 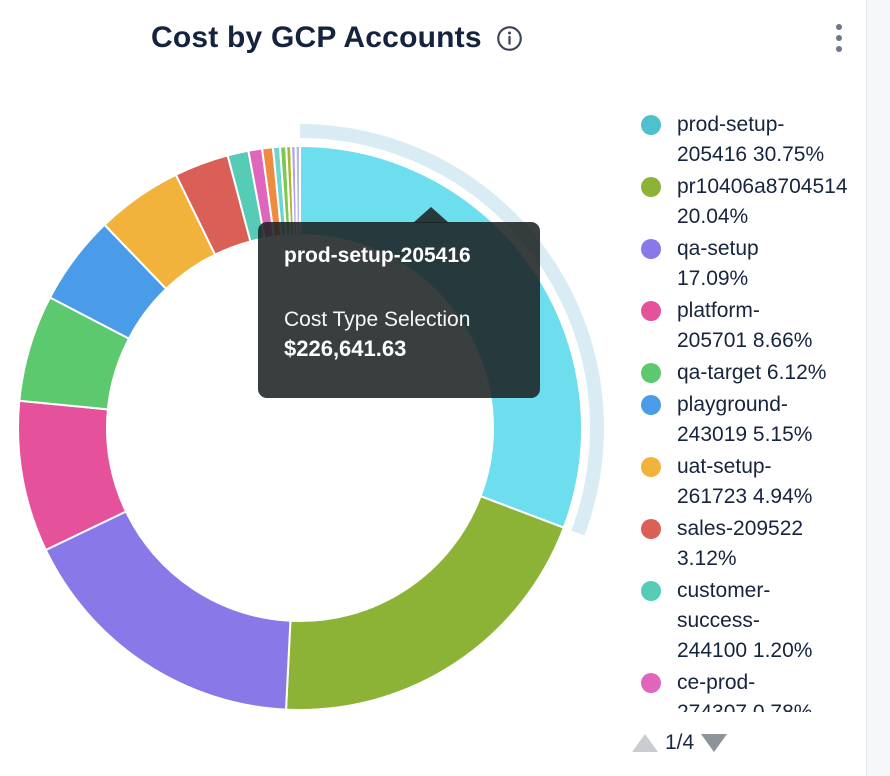 I want to click on donut-slice-pr10406a8704514, so click(x=425, y=603).